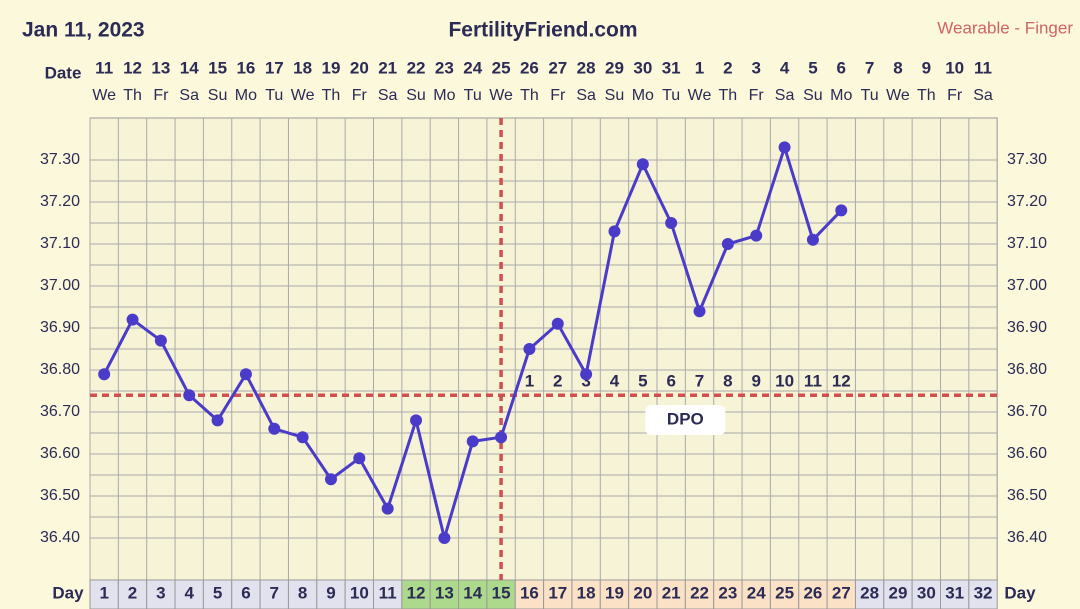 This screenshot has width=1080, height=609. What do you see at coordinates (1027, 411) in the screenshot?
I see `y-tick-label-right: 36.70` at bounding box center [1027, 411].